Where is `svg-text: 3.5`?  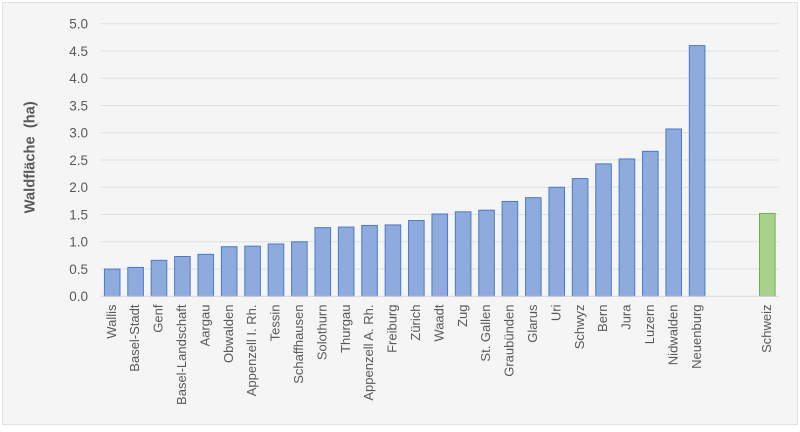 svg-text: 3.5 is located at coordinates (78, 105).